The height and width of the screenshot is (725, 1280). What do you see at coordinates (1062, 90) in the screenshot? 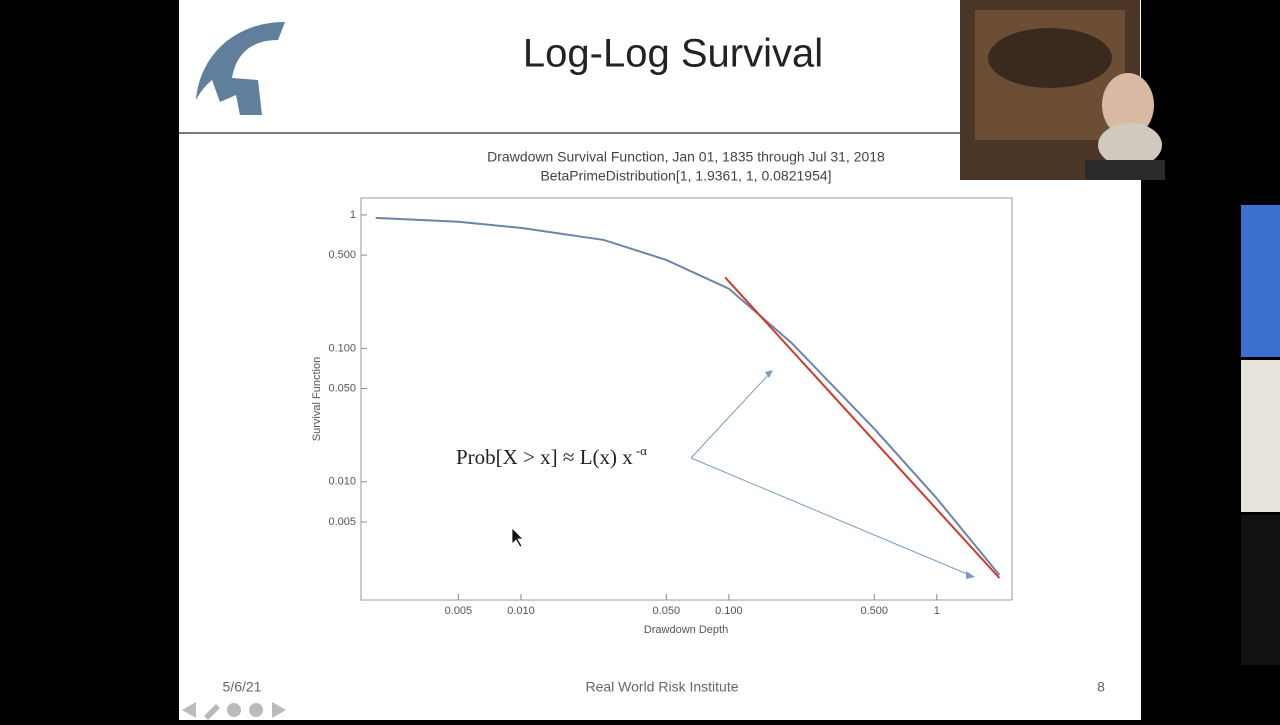
I see `webcam` at bounding box center [1062, 90].